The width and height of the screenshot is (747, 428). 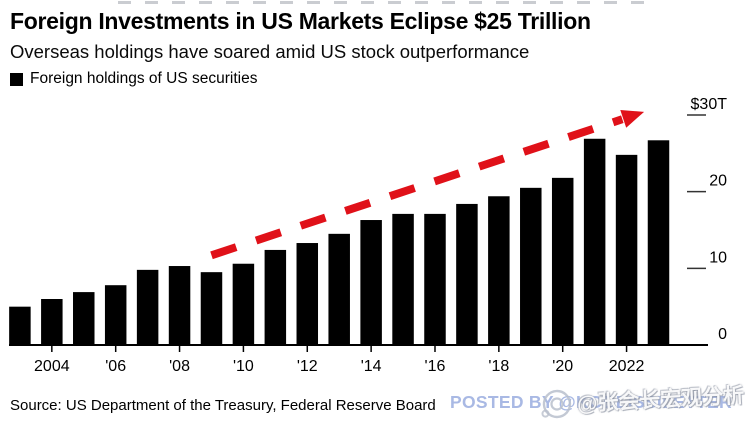 What do you see at coordinates (147, 307) in the screenshot?
I see `bar-2007` at bounding box center [147, 307].